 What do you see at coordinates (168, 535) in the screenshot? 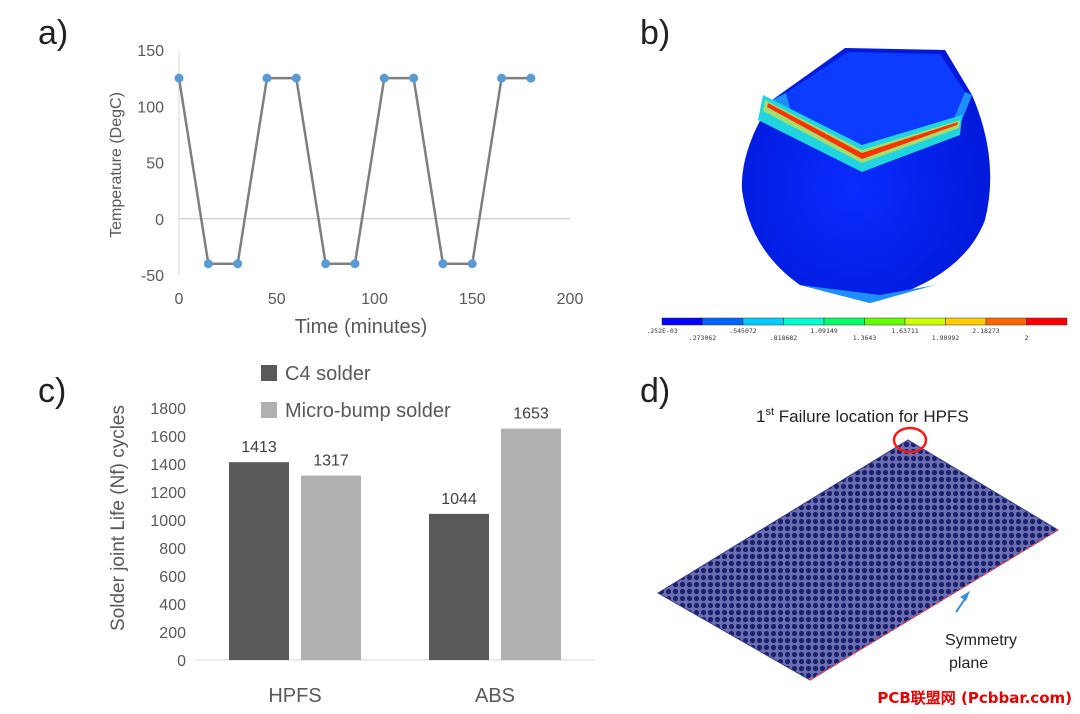
I see `chart-c-y-ticks: 0 200 400 600 800 1000 1200 1400 1600 1800` at bounding box center [168, 535].